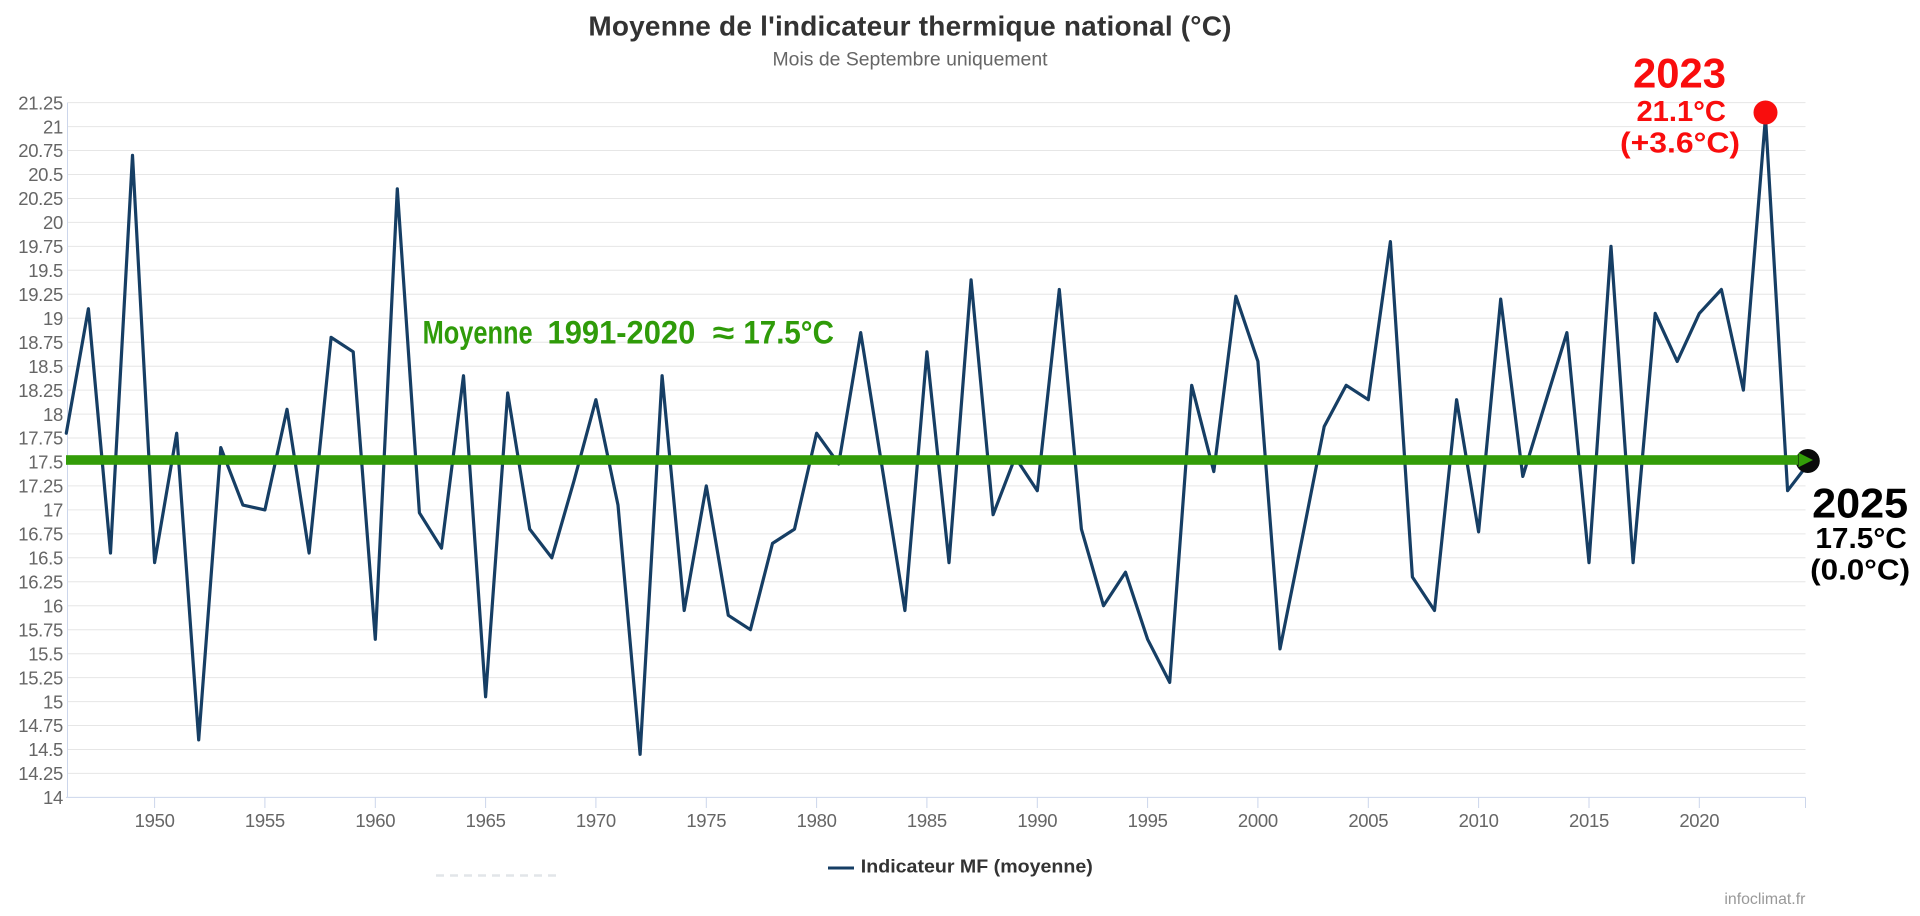 The height and width of the screenshot is (916, 1920). What do you see at coordinates (40, 246) in the screenshot?
I see `svg-text: 19.75` at bounding box center [40, 246].